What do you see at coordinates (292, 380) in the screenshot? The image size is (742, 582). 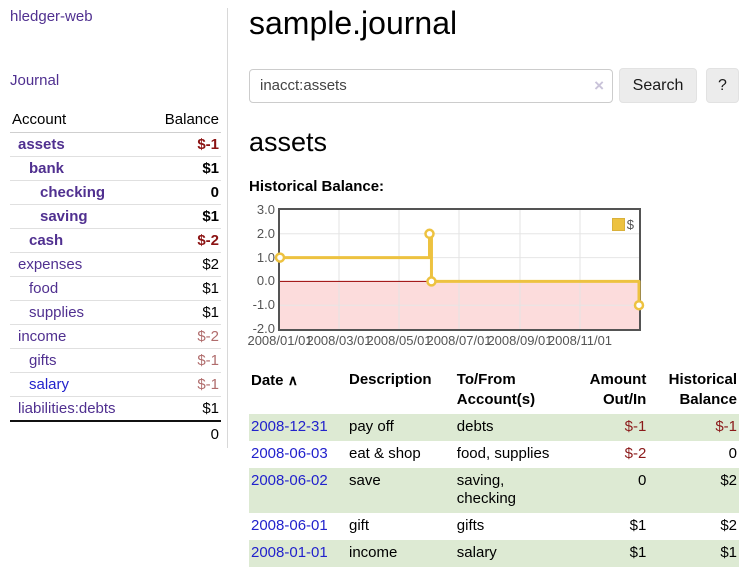 I see `sort-ascending-icon: ∧` at bounding box center [292, 380].